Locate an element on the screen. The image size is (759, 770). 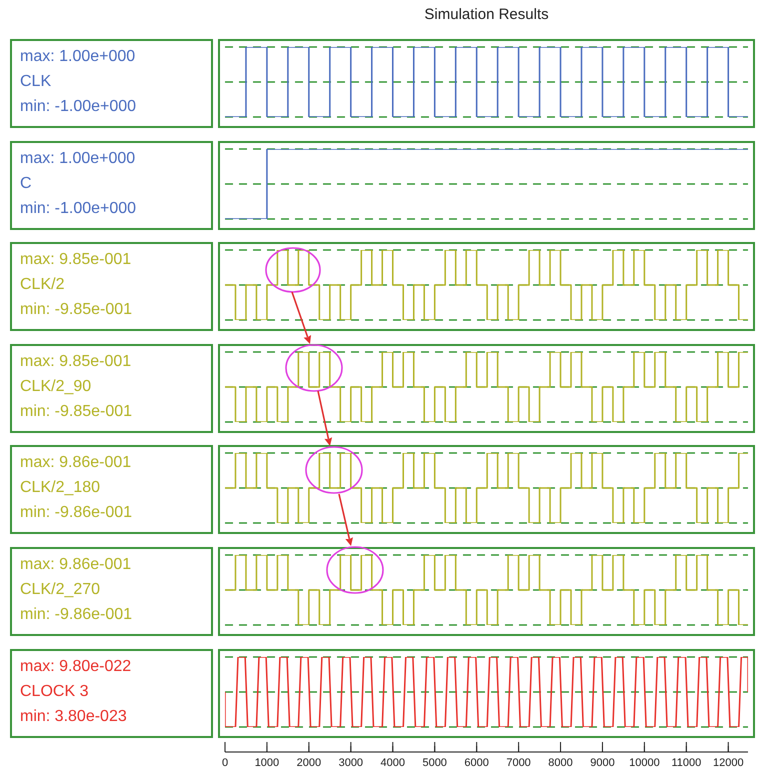
chart-title: Simulation Results is located at coordinates (486, 14).